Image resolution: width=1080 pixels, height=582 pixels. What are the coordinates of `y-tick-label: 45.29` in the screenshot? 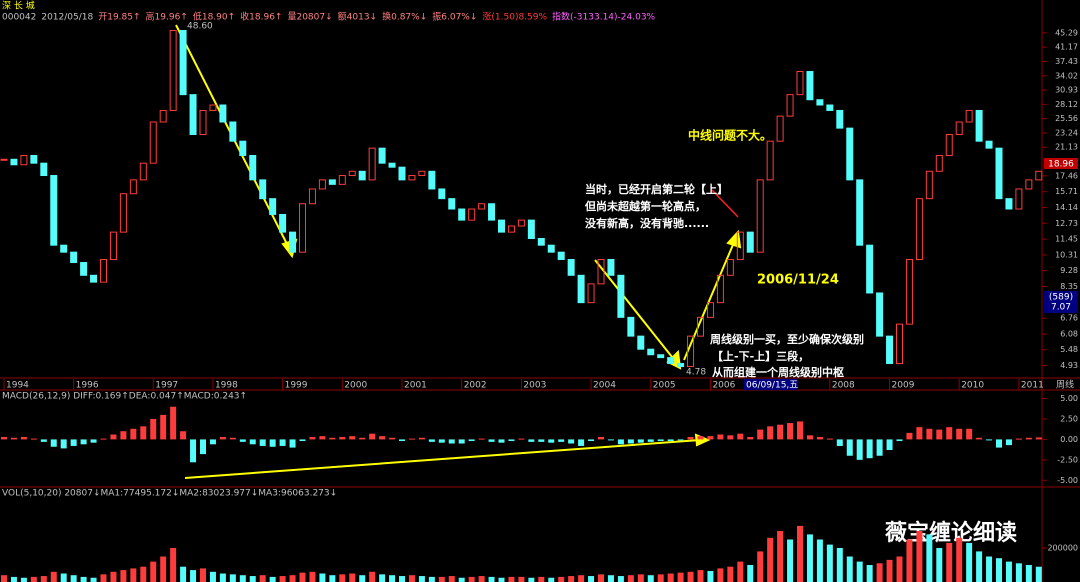 It's located at (1066, 32).